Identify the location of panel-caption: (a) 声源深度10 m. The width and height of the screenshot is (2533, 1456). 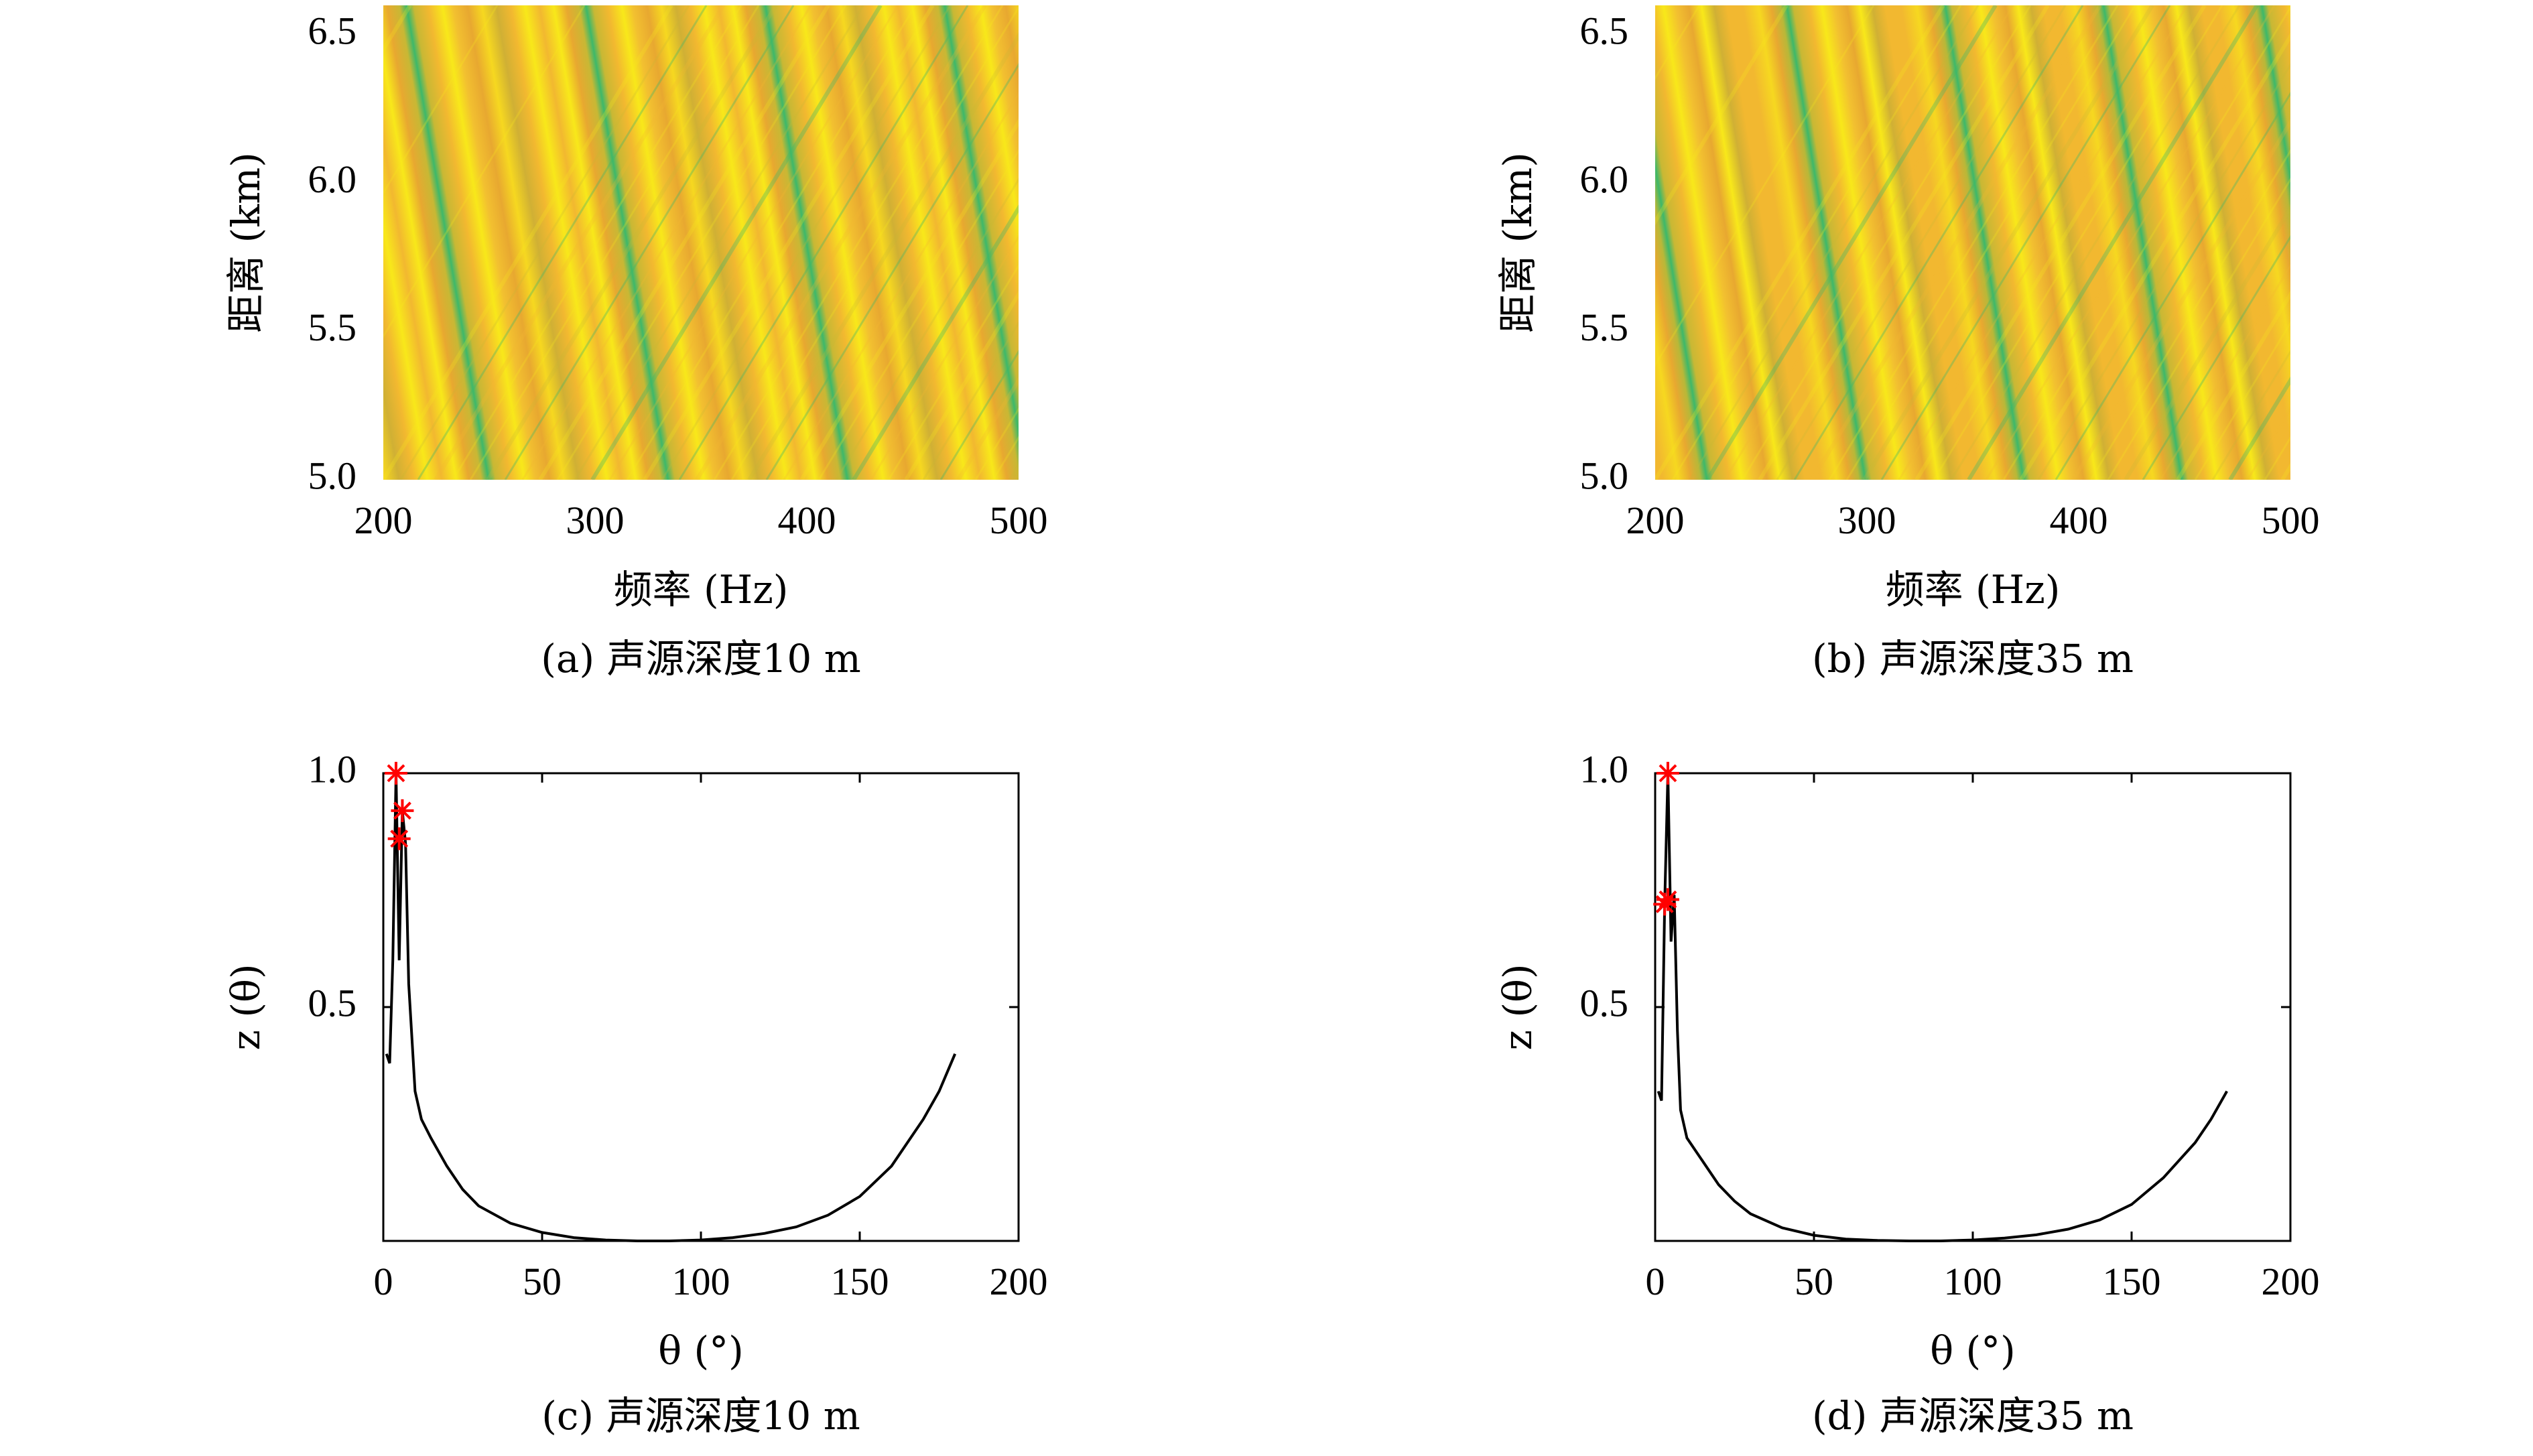
(701, 658).